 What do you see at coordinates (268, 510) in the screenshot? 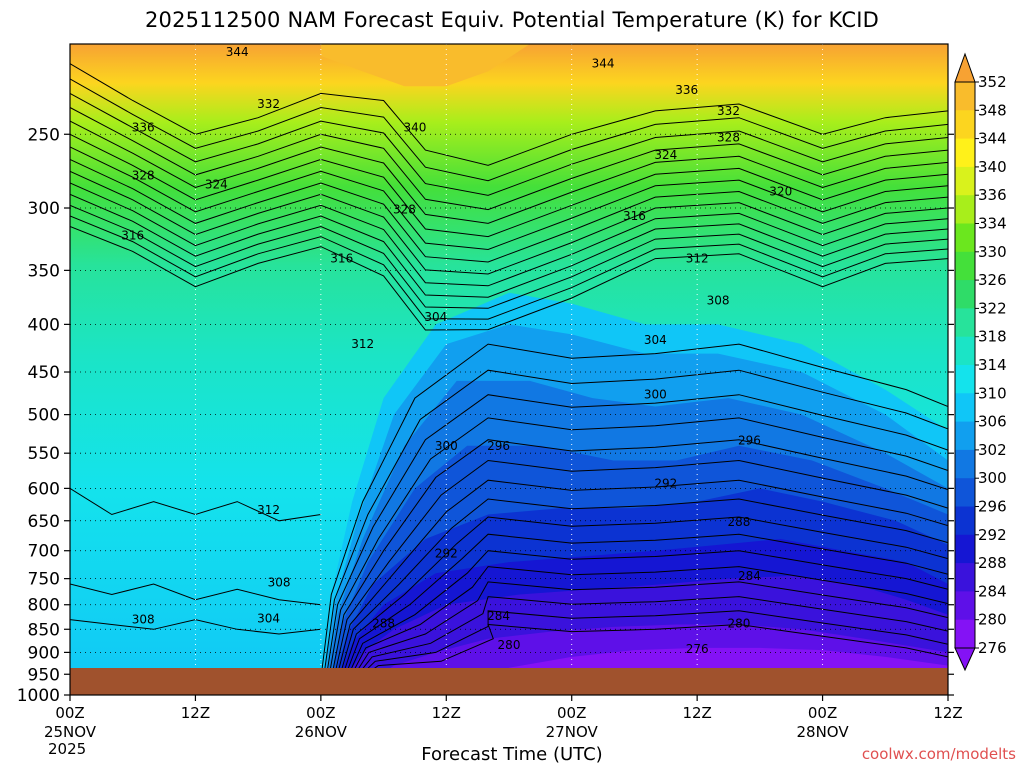
I see `contour-label: 312` at bounding box center [268, 510].